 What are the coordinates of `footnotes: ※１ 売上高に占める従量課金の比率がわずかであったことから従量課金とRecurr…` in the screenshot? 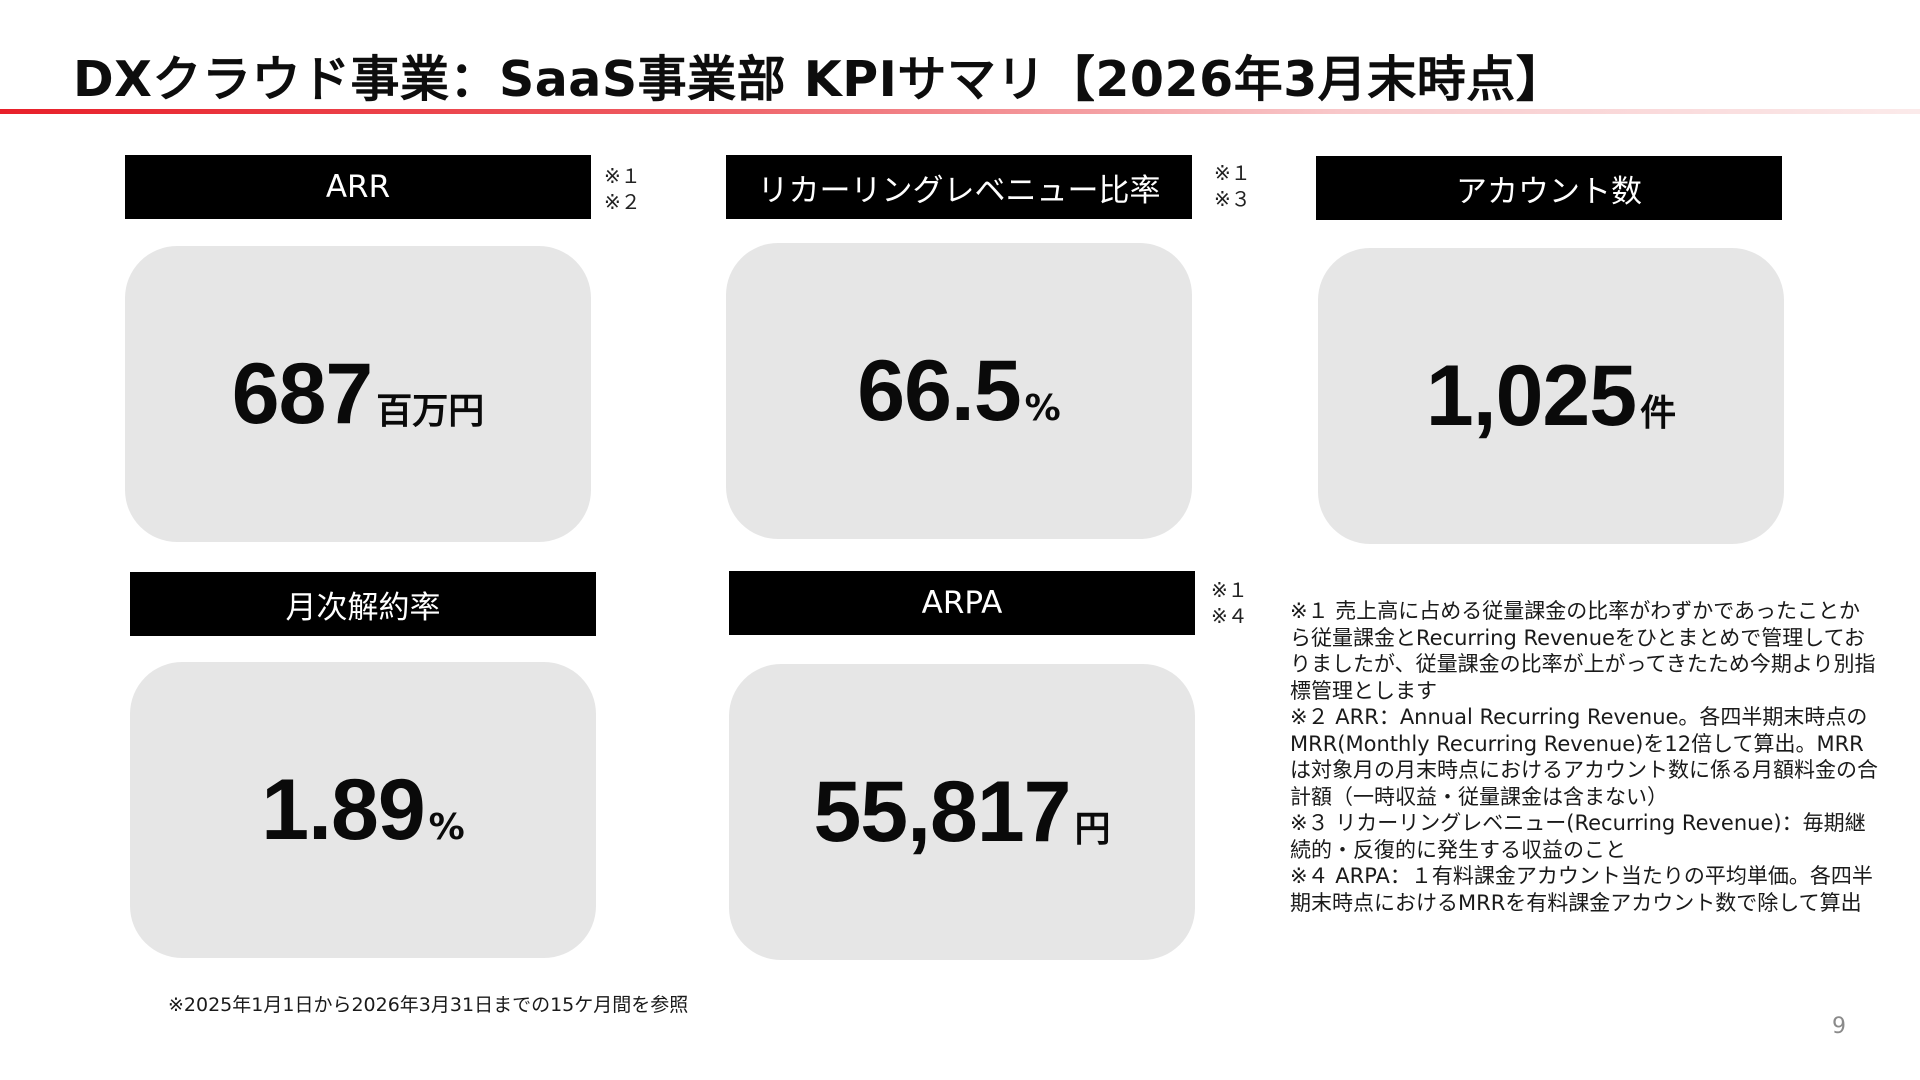 It's located at (1585, 757).